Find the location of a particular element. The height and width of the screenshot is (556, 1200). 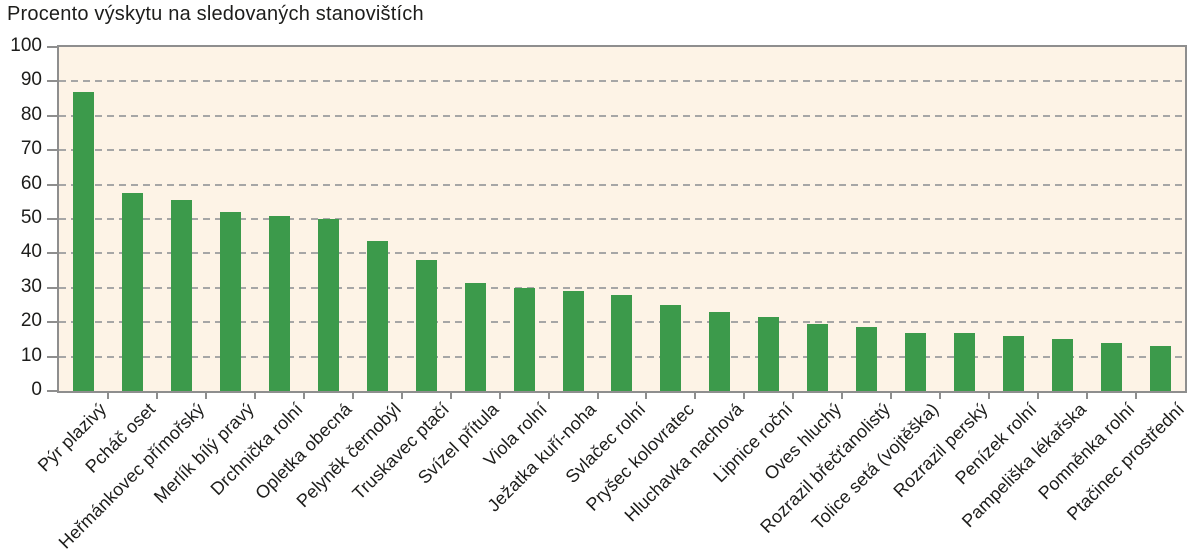

y-tick-label: 100 is located at coordinates (26, 45).